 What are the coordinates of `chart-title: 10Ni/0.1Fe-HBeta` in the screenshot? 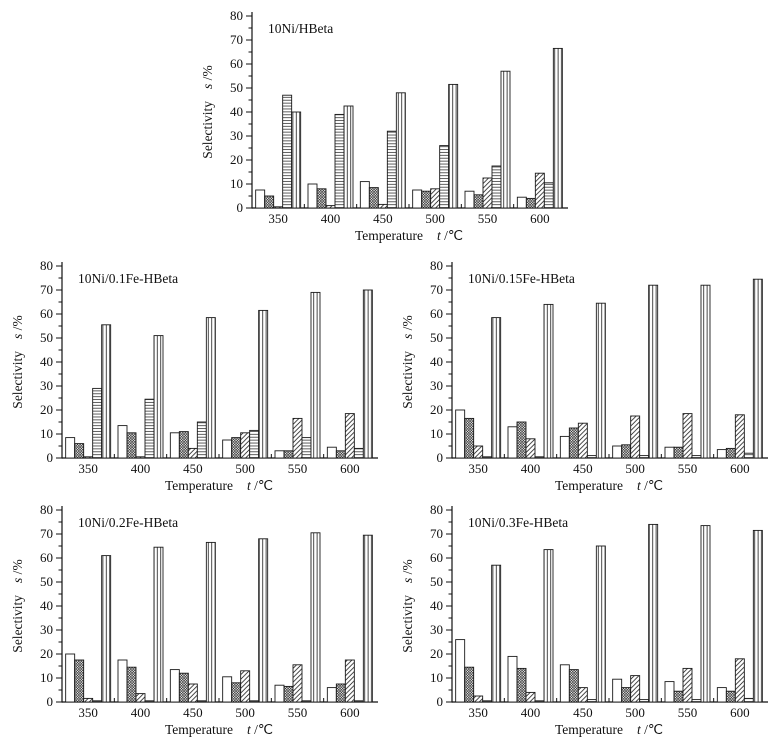 It's located at (128, 278).